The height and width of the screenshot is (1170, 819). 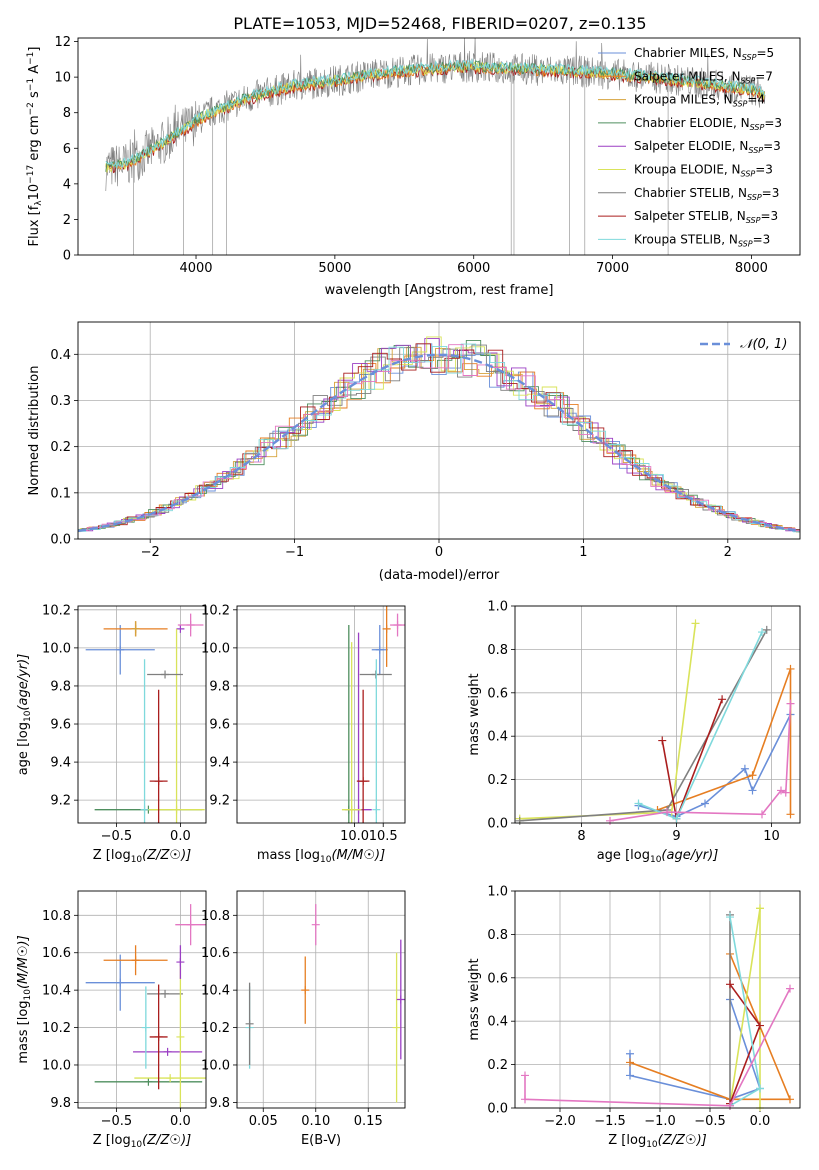 I want to click on tick-label-x: 0.05, so click(x=263, y=1121).